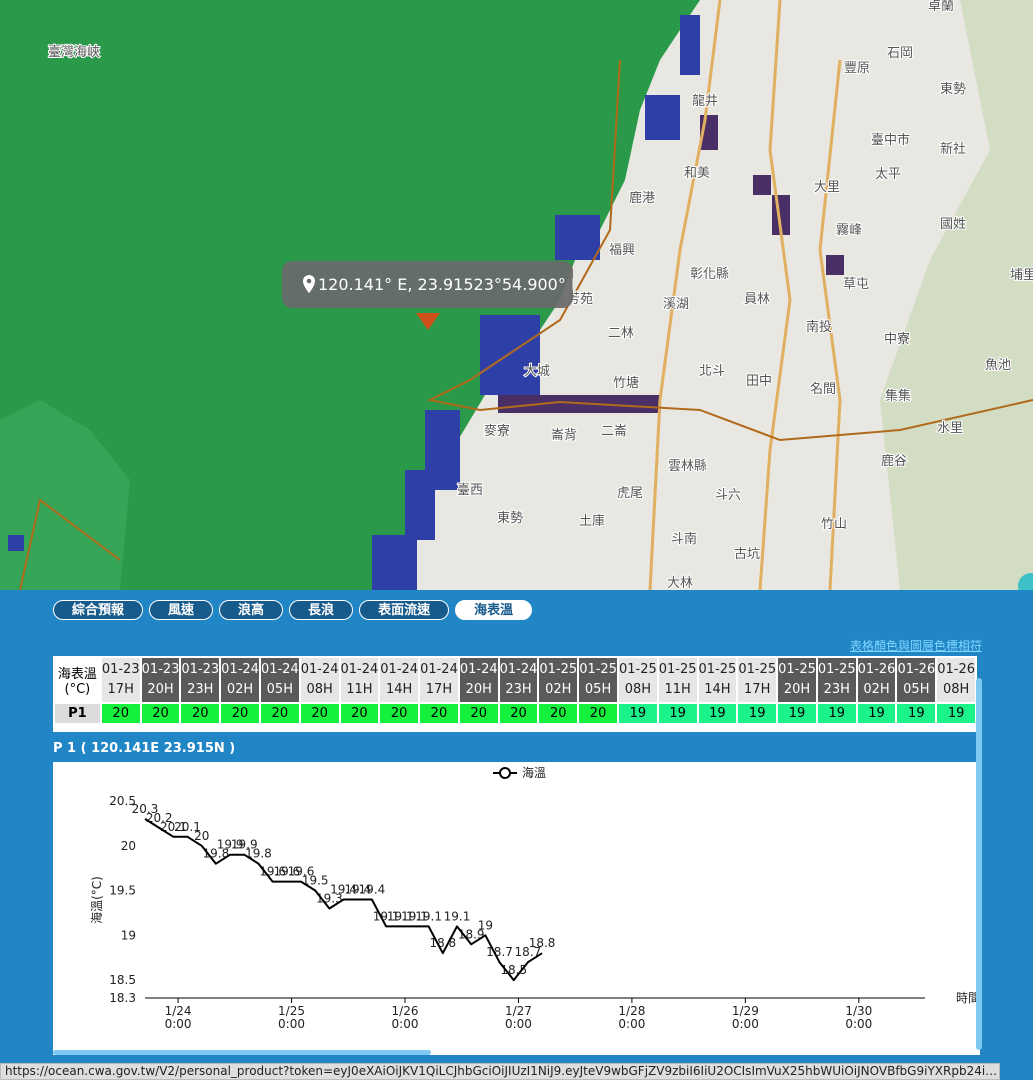  I want to click on place-label: 麥寮, so click(497, 431).